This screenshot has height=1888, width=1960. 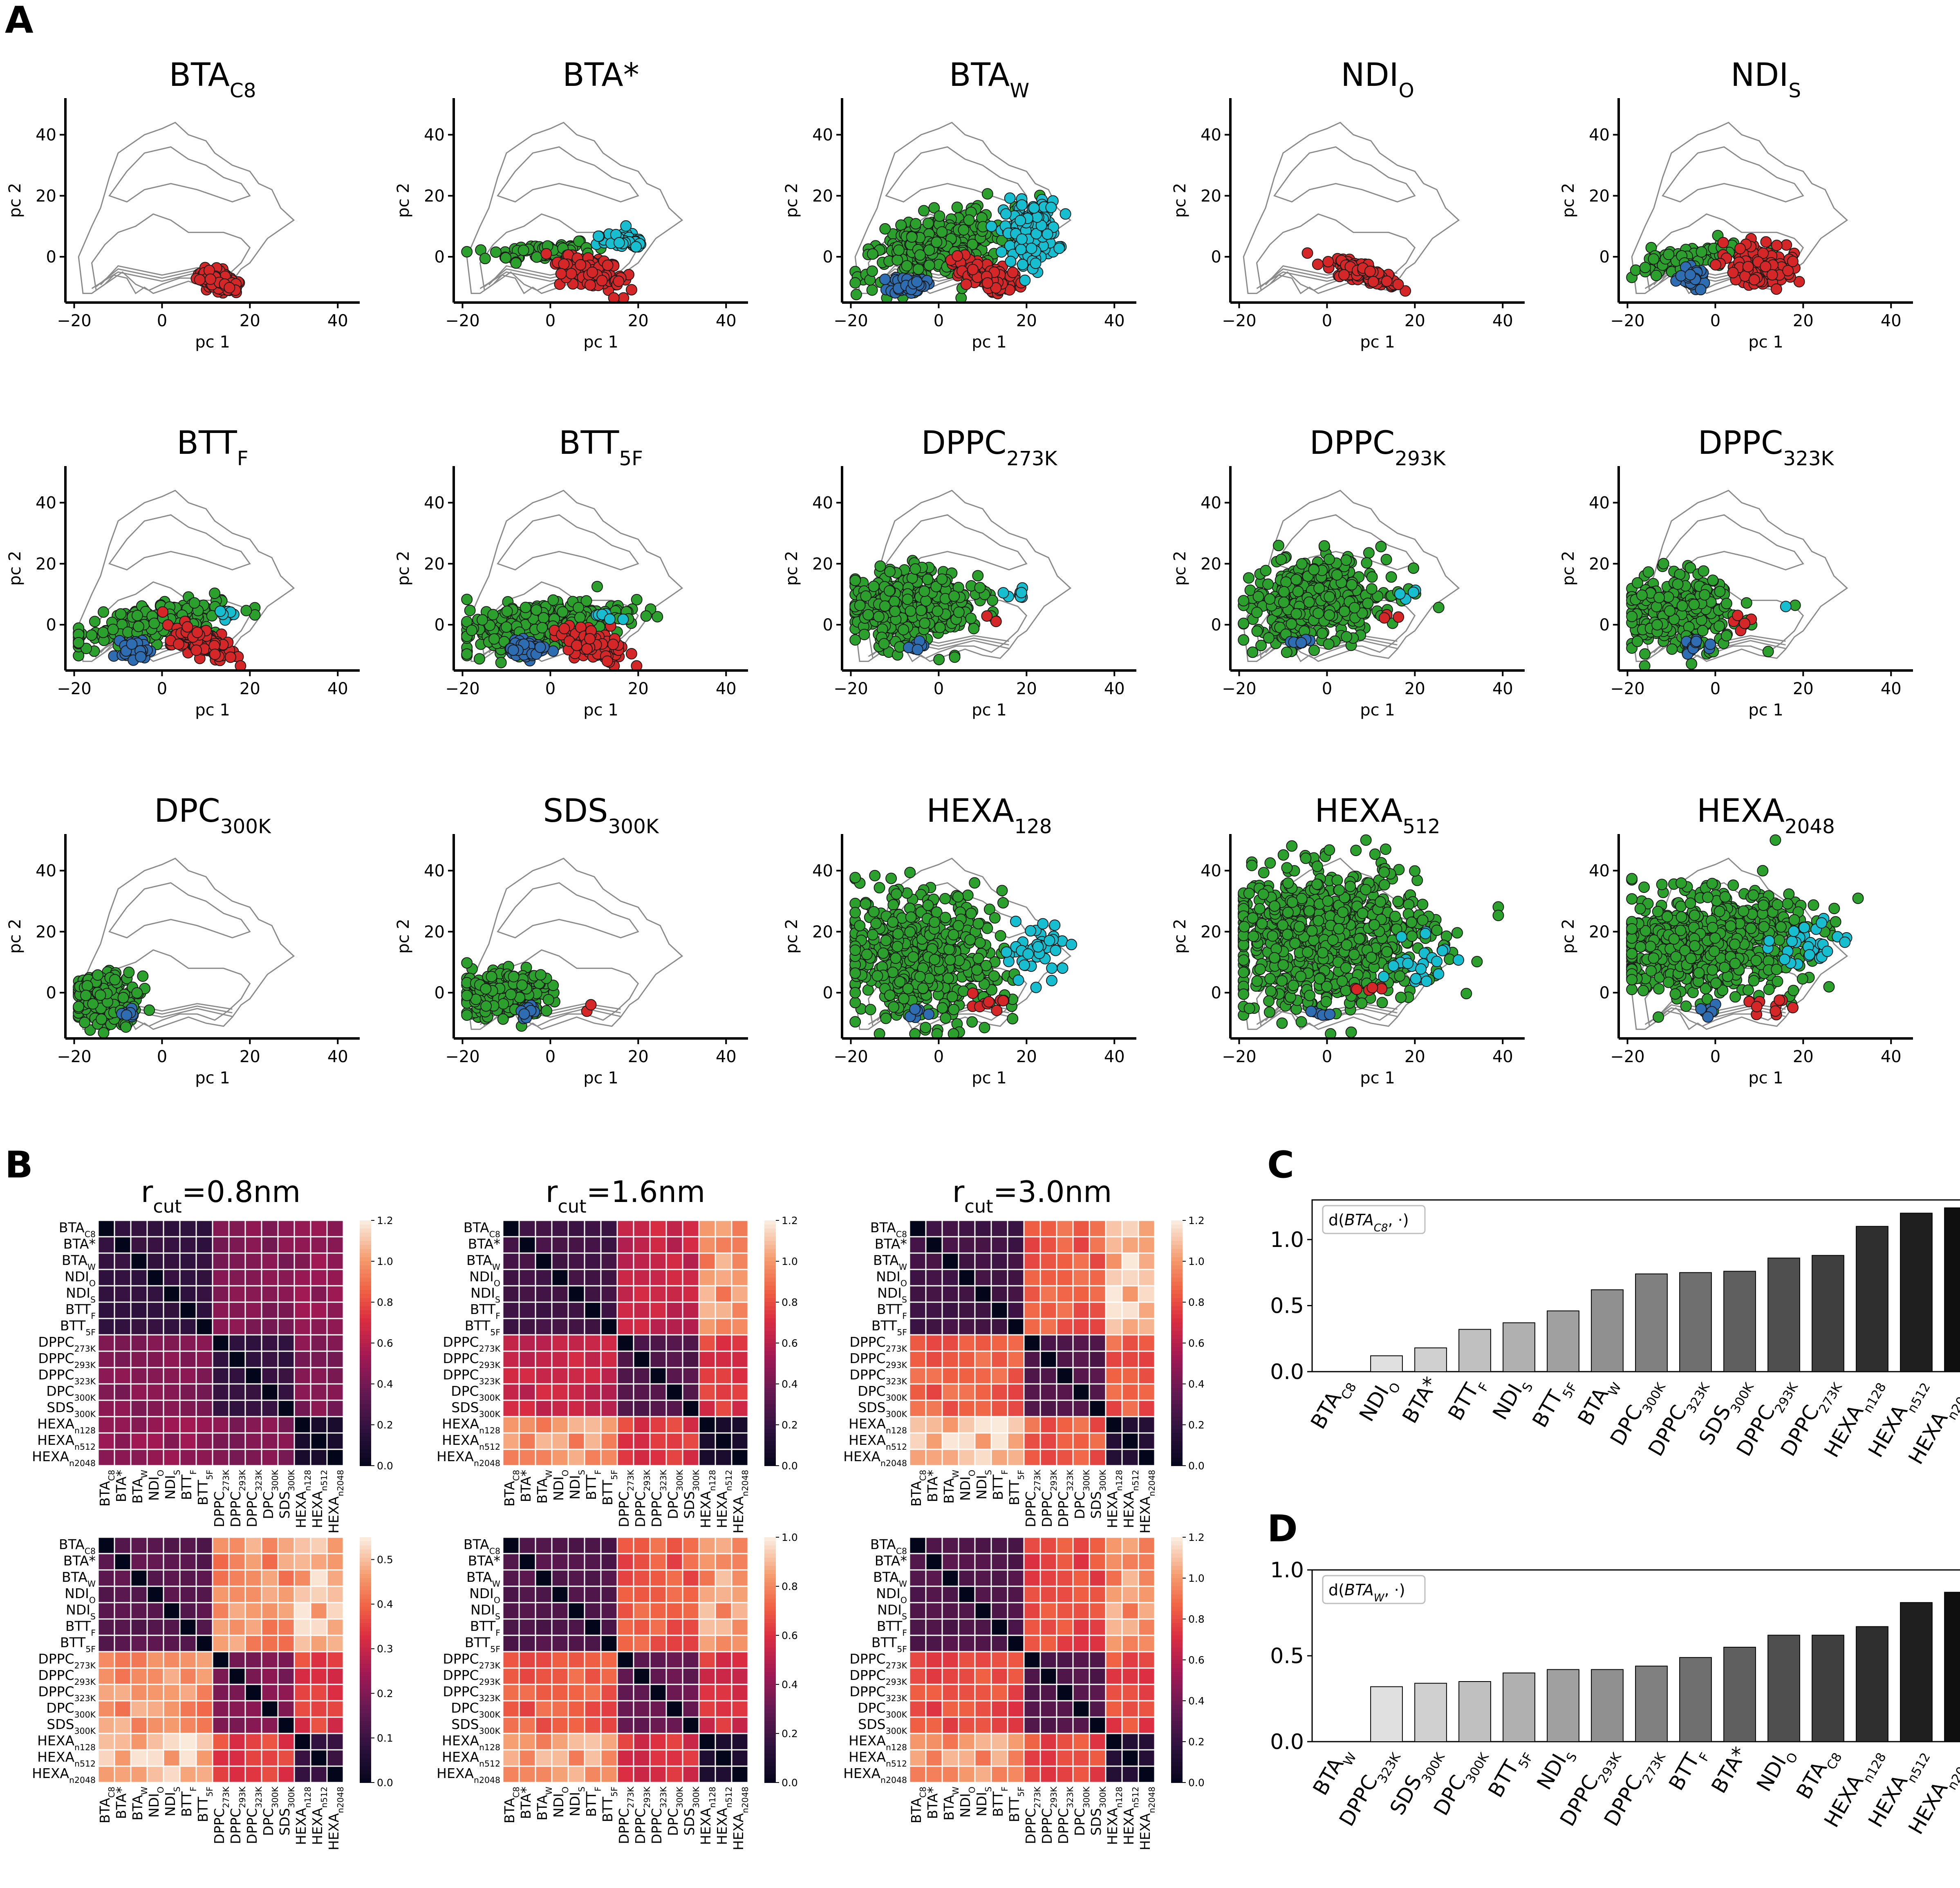 What do you see at coordinates (46, 872) in the screenshot?
I see `y-tick-label: 40` at bounding box center [46, 872].